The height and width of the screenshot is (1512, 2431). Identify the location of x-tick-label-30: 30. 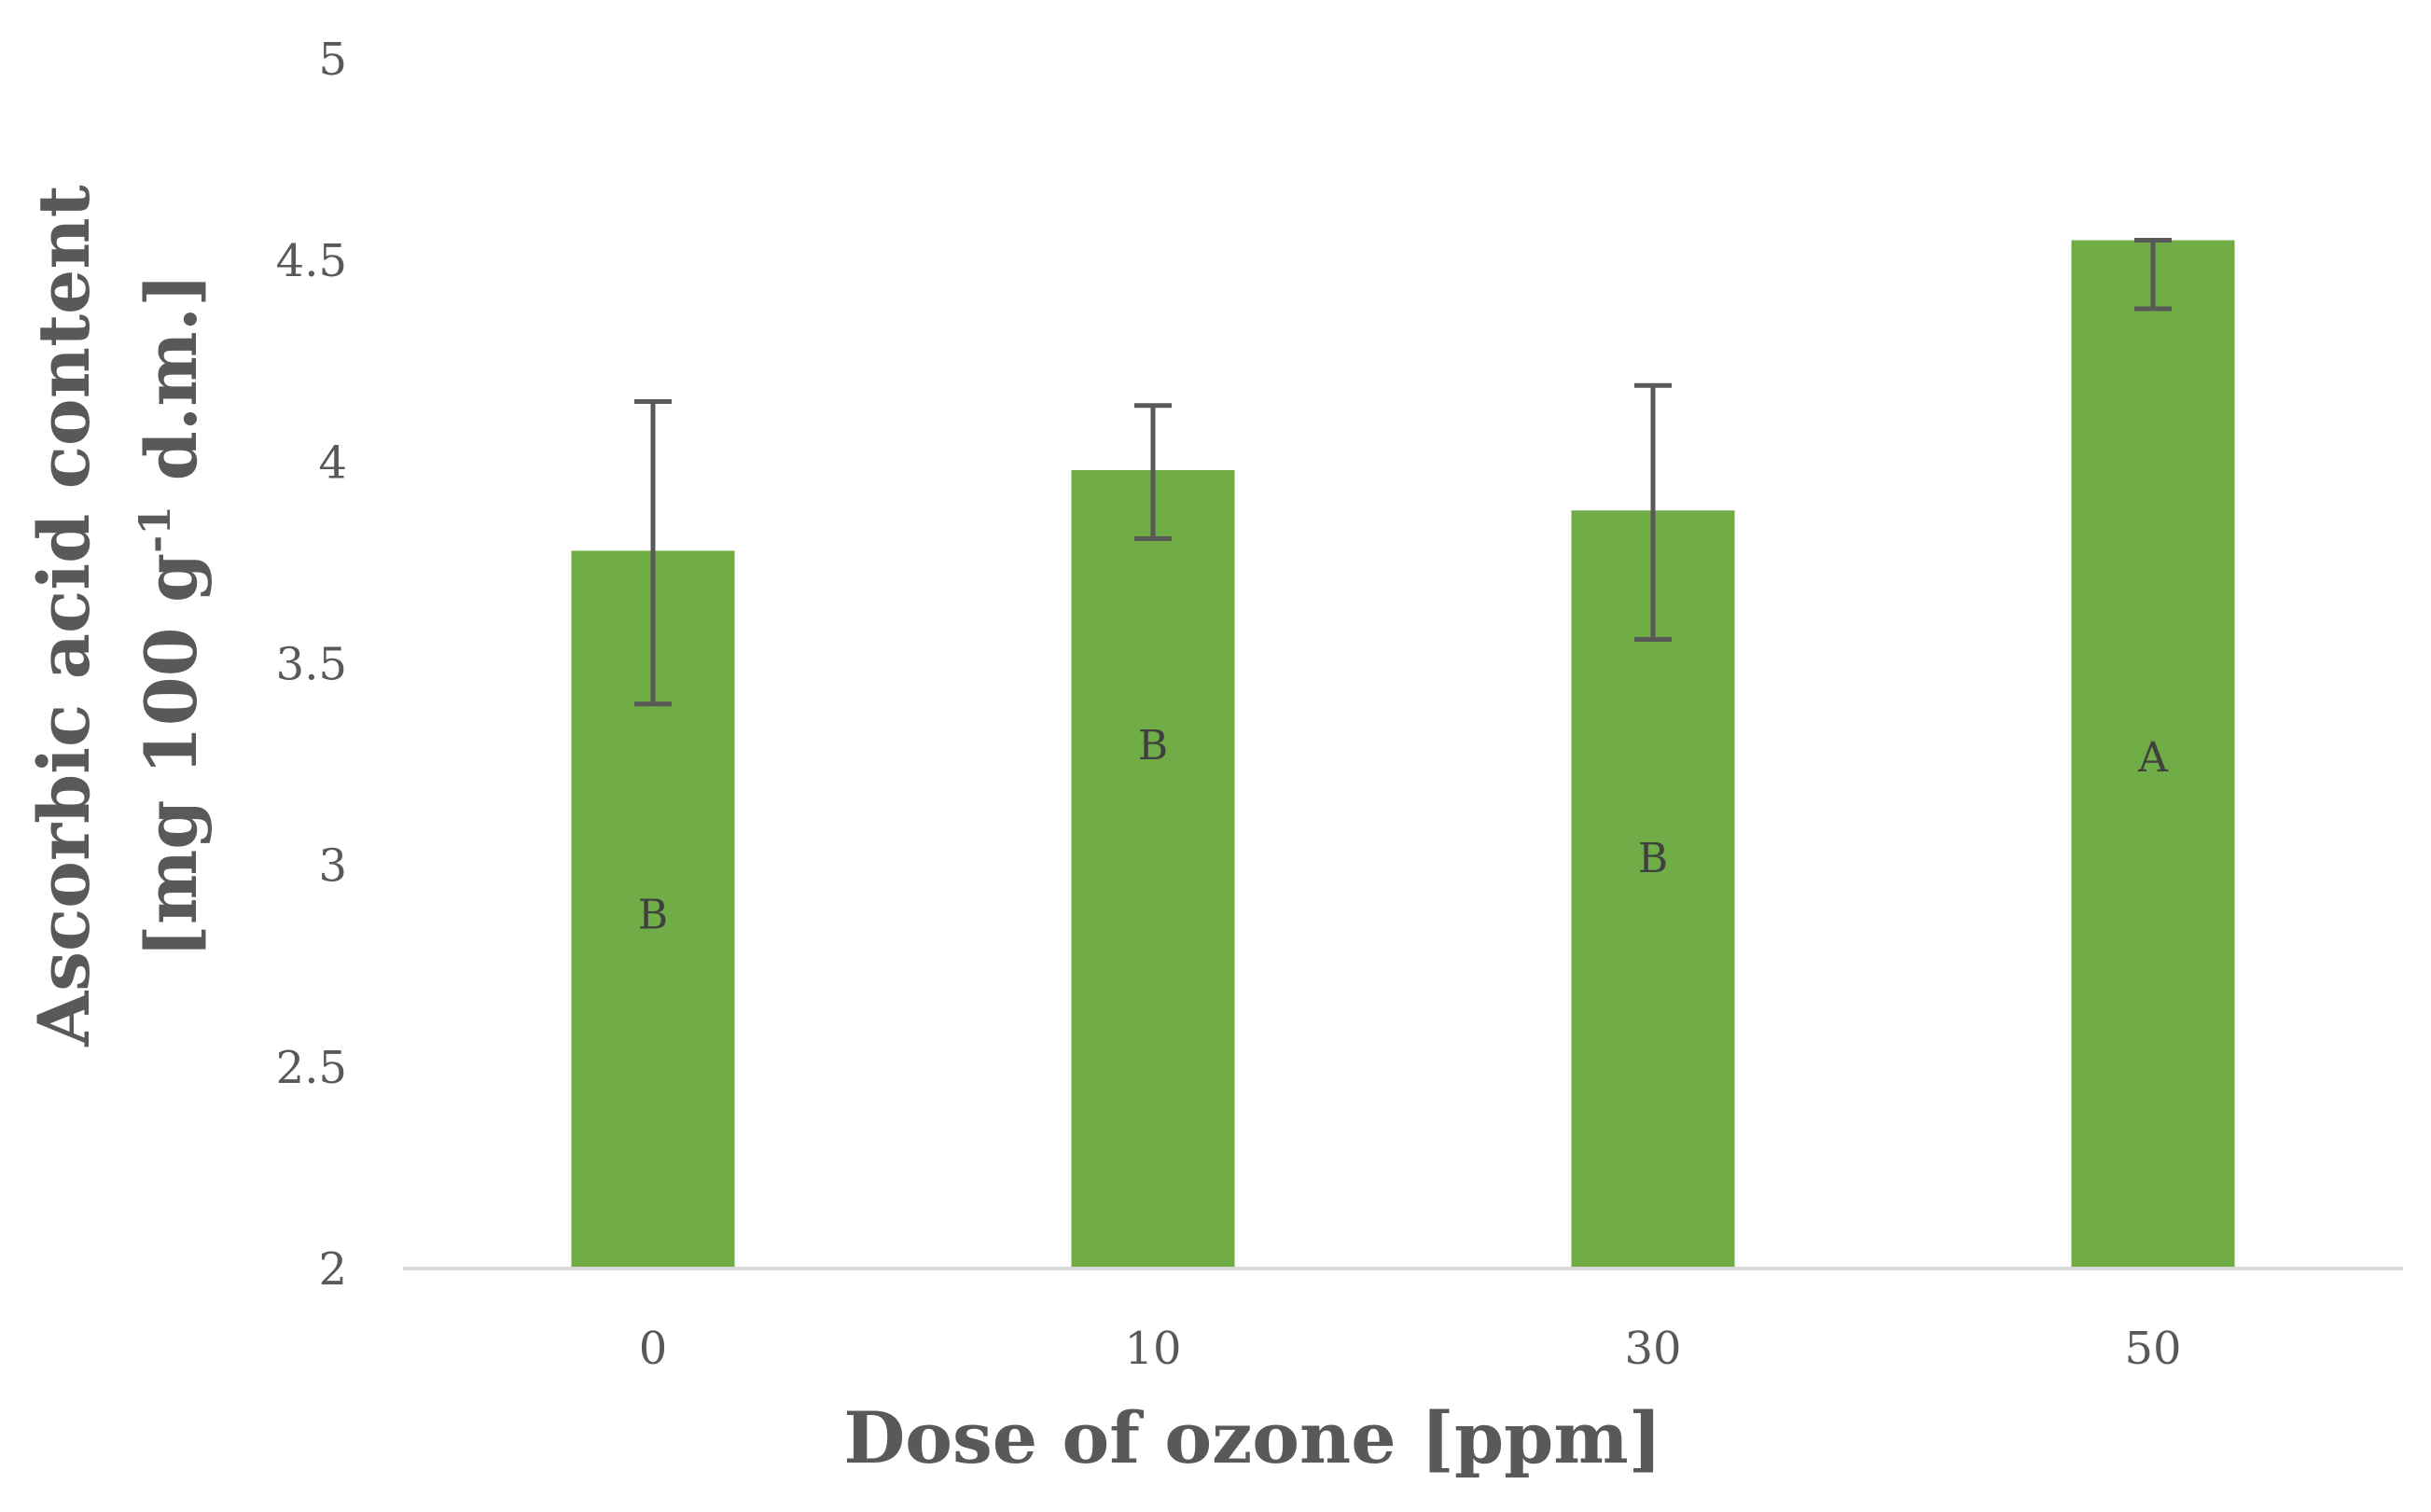
(1652, 1349).